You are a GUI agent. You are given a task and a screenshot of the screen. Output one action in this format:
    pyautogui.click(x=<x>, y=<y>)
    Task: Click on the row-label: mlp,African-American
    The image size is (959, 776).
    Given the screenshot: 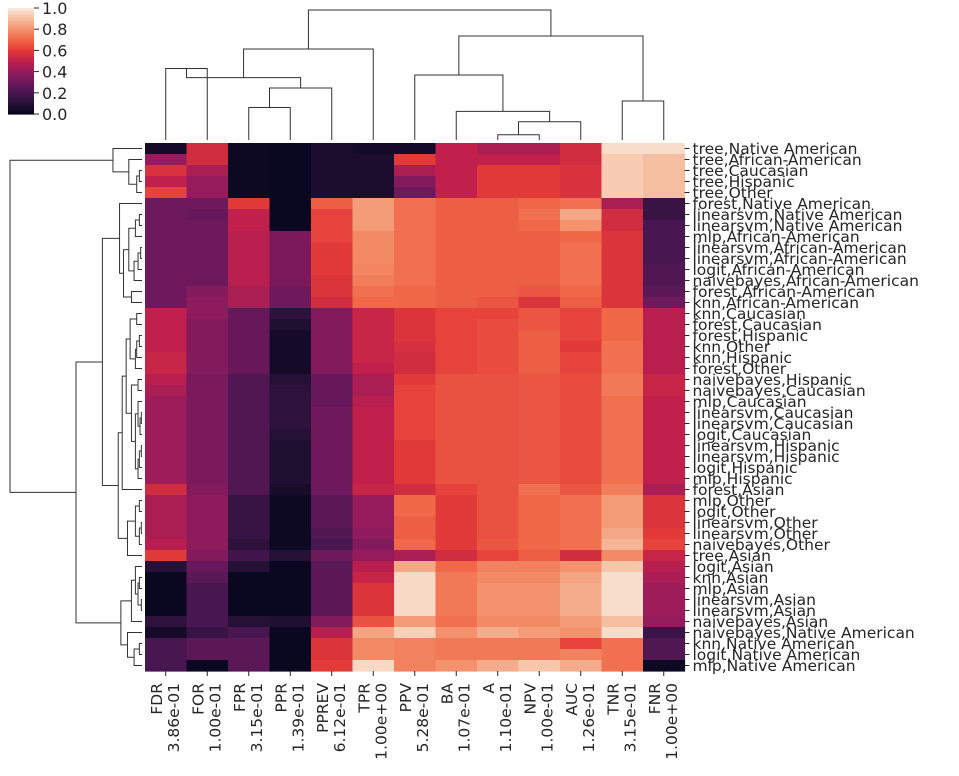 What is the action you would take?
    pyautogui.click(x=776, y=237)
    